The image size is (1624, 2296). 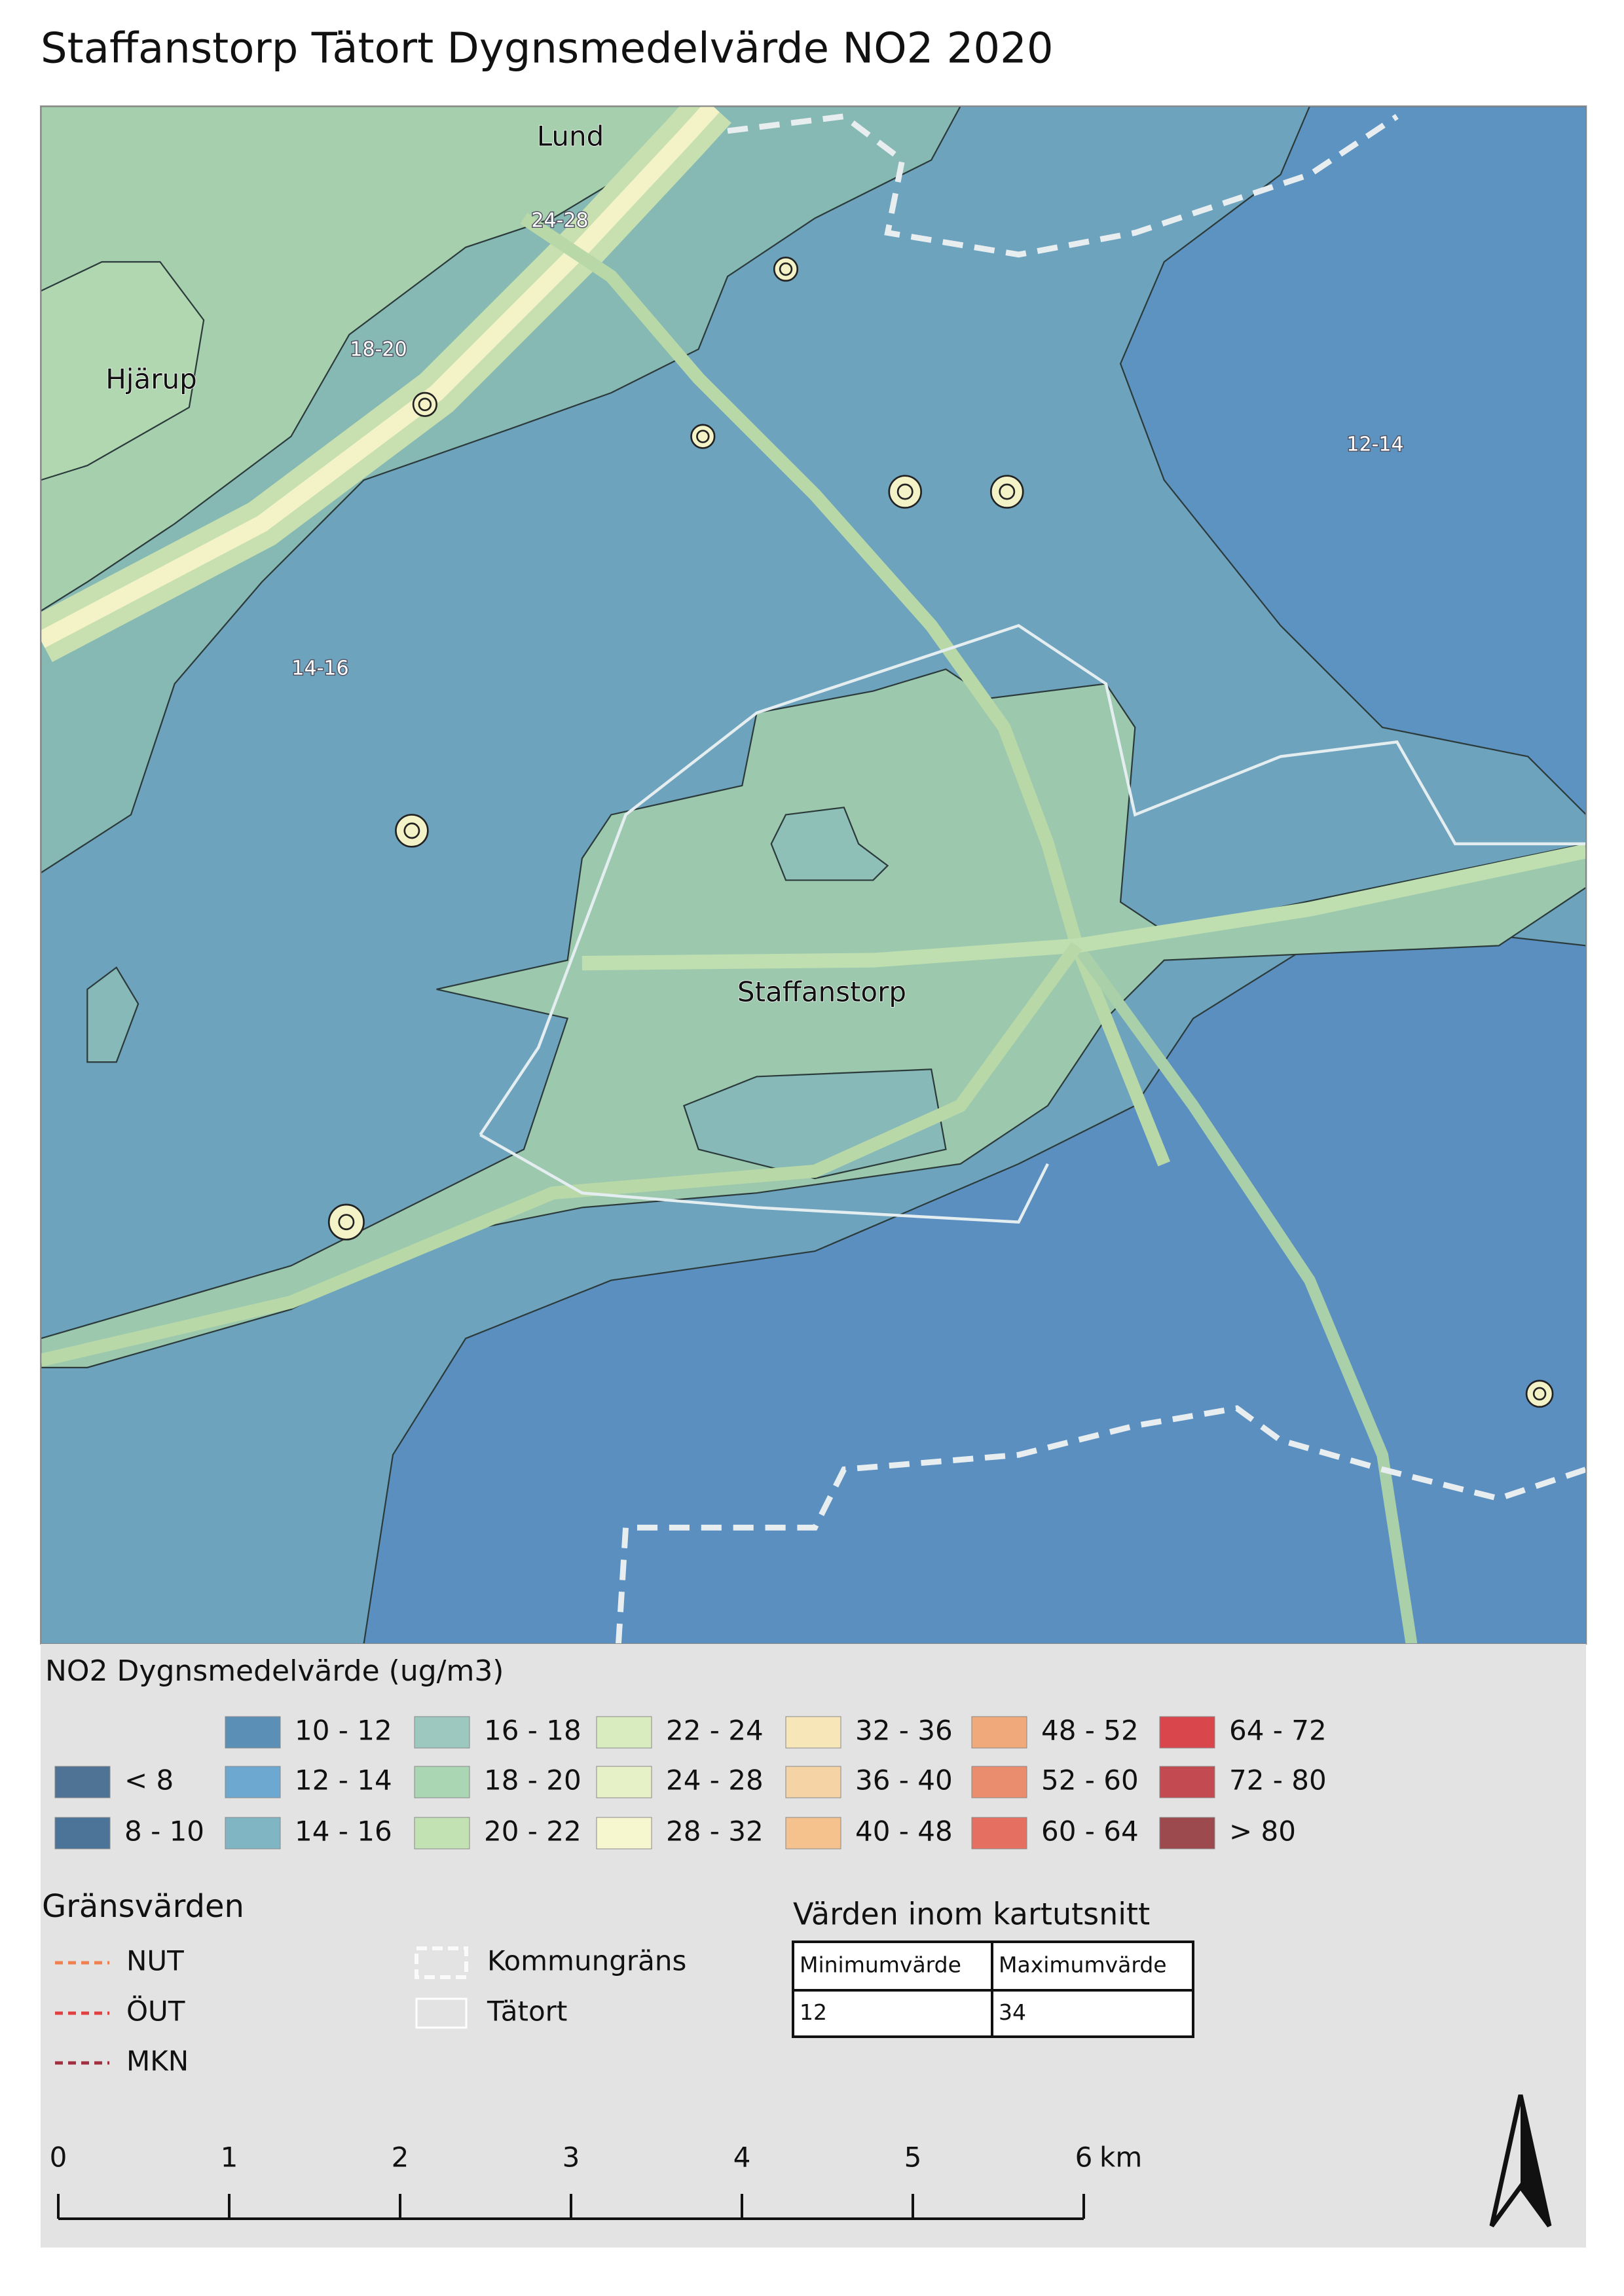 I want to click on legend-label: 16 - 18, so click(x=532, y=1731).